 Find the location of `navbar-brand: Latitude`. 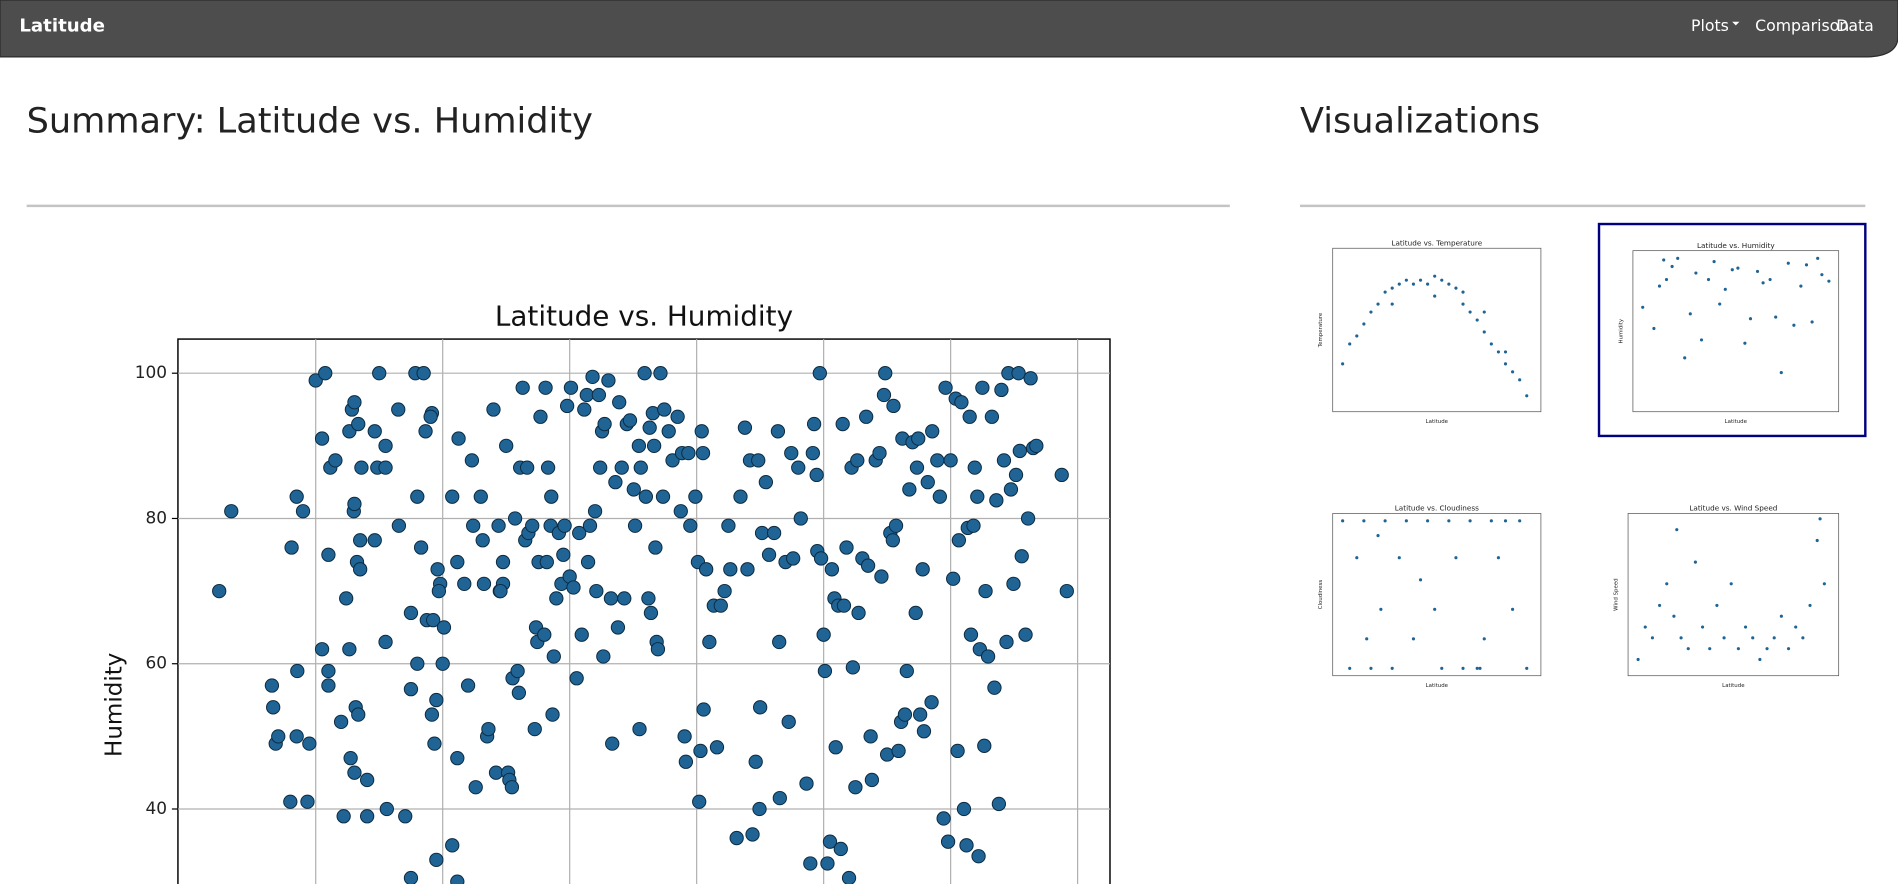

navbar-brand: Latitude is located at coordinates (62, 26).